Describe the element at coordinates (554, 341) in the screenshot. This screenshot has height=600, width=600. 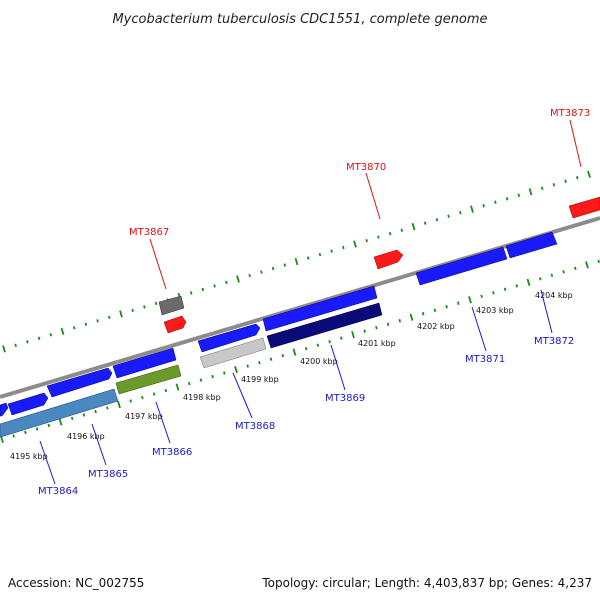
I see `gene-label: MT3872` at that location.